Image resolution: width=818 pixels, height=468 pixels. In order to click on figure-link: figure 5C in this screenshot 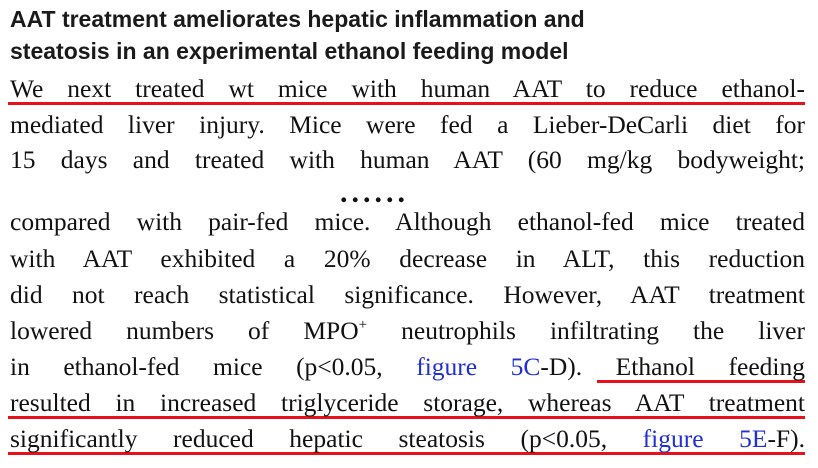, I will do `click(478, 366)`.